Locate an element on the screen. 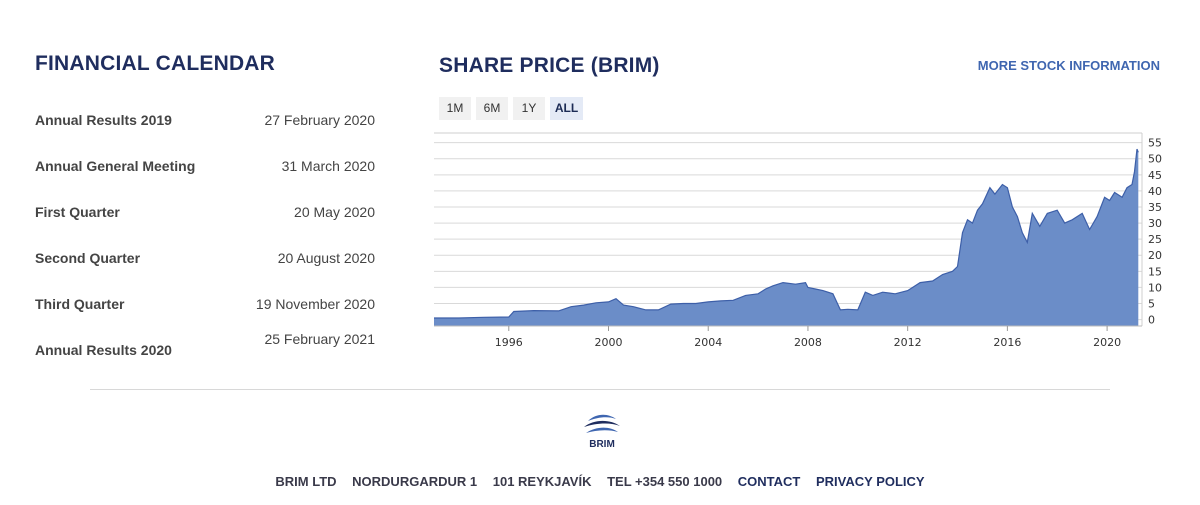 This screenshot has height=505, width=1200. y-tick-label: 0 is located at coordinates (1151, 320).